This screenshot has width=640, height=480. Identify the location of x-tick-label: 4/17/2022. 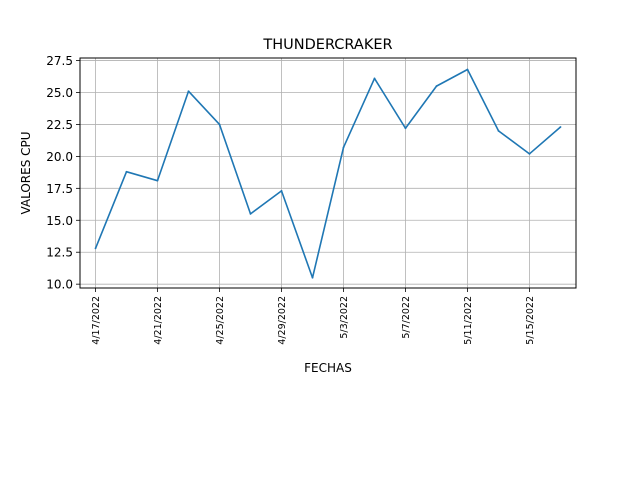
(96, 320).